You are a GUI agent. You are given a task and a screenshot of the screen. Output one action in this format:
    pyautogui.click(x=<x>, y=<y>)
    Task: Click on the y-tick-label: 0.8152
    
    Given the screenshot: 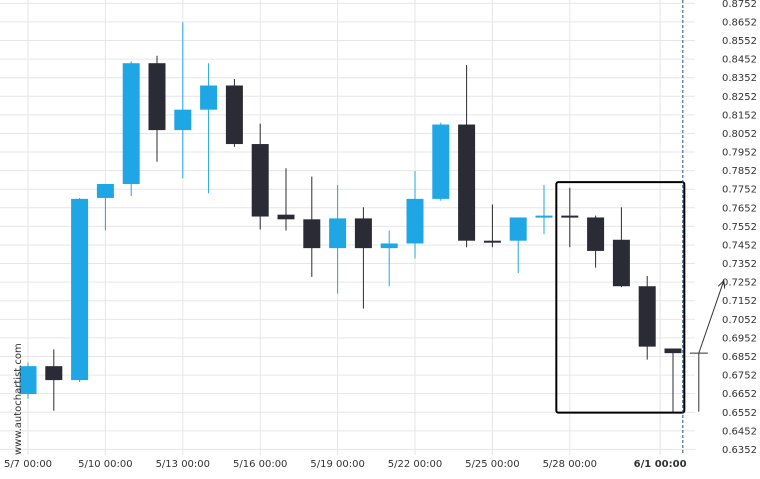 What is the action you would take?
    pyautogui.click(x=739, y=115)
    